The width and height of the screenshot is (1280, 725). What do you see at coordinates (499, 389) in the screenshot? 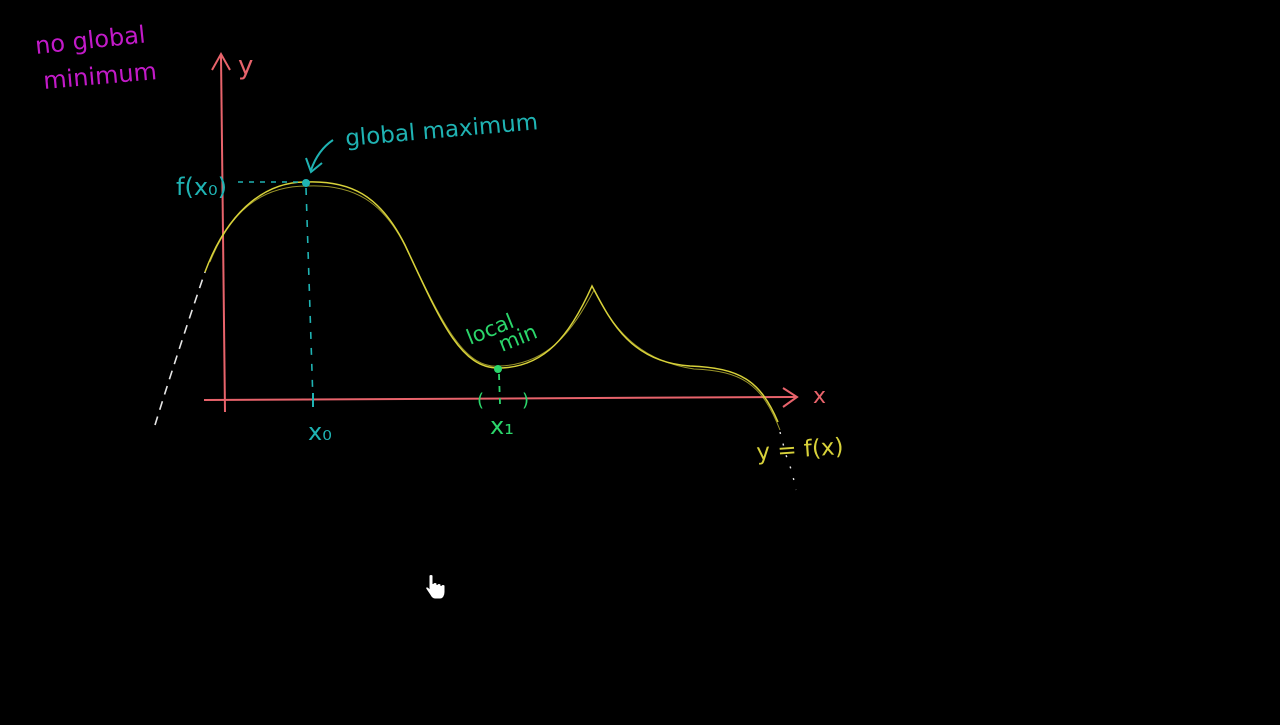
I see `local-minimum-dropline` at bounding box center [499, 389].